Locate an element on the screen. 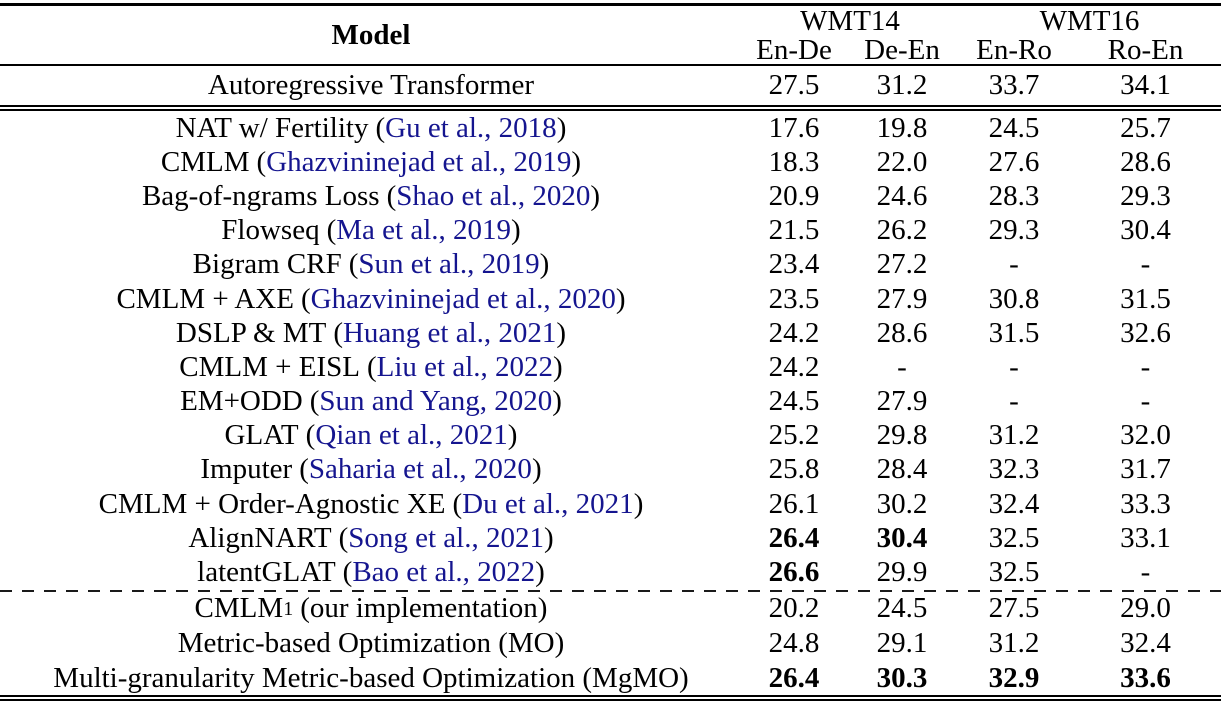 This screenshot has height=704, width=1221. citation-link: Liu et al., 2022 is located at coordinates (465, 366).